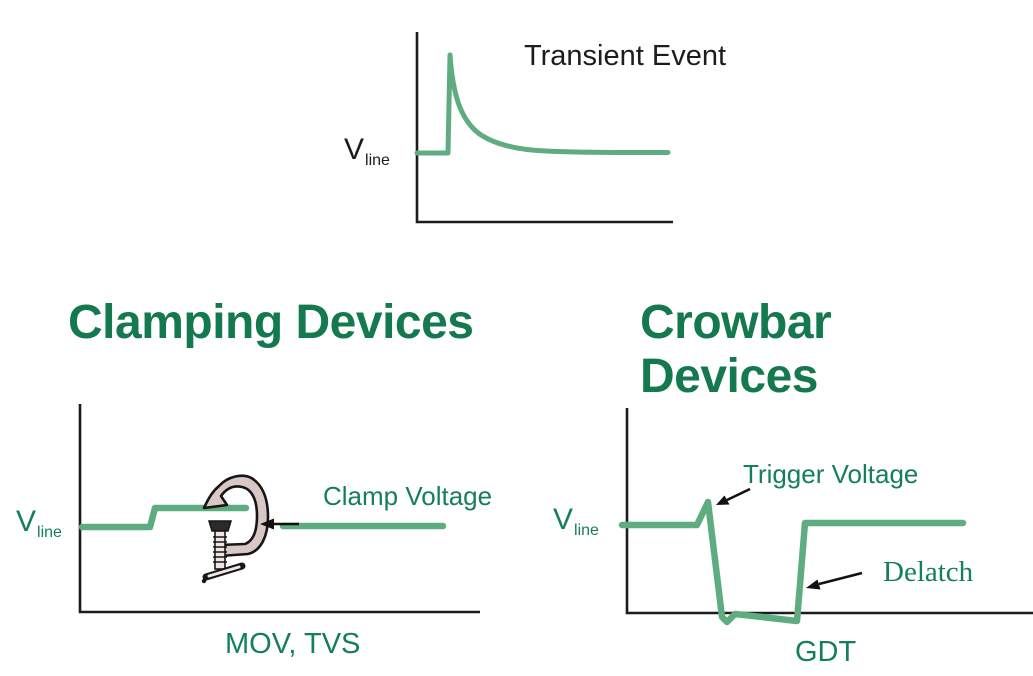 Image resolution: width=1033 pixels, height=676 pixels. I want to click on top-chart-axes, so click(544, 128).